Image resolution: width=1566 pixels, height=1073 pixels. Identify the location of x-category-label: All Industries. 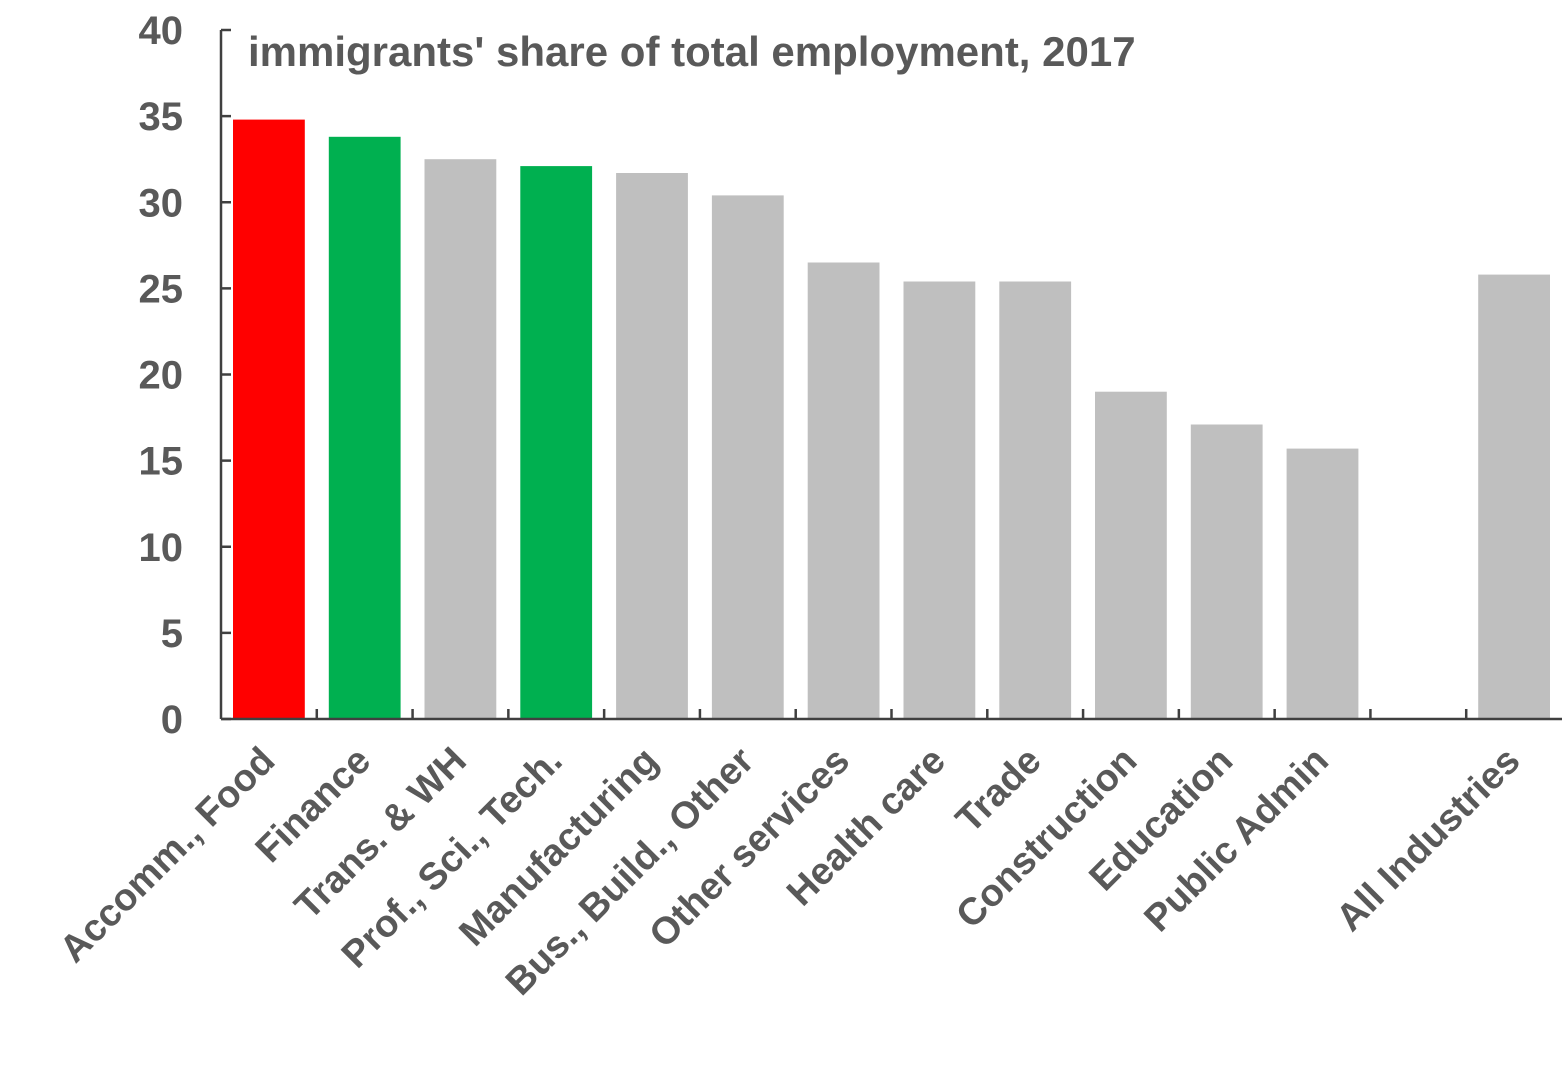
(1429, 840).